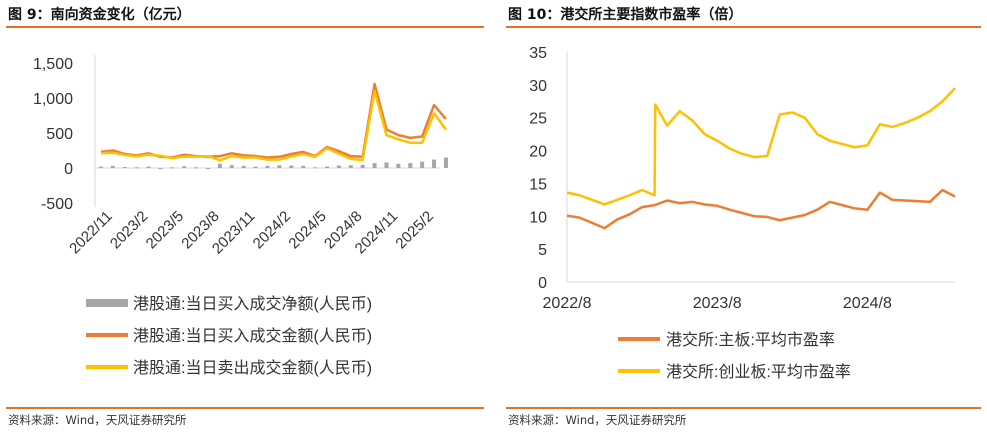 This screenshot has height=434, width=987. What do you see at coordinates (129, 230) in the screenshot?
I see `left-x-tick-label: 2023/2` at bounding box center [129, 230].